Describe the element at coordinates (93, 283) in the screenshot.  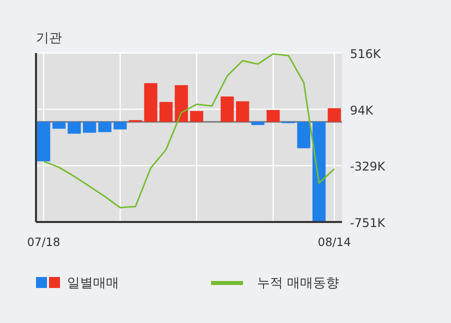
I see `legend-label: 일별매매` at that location.